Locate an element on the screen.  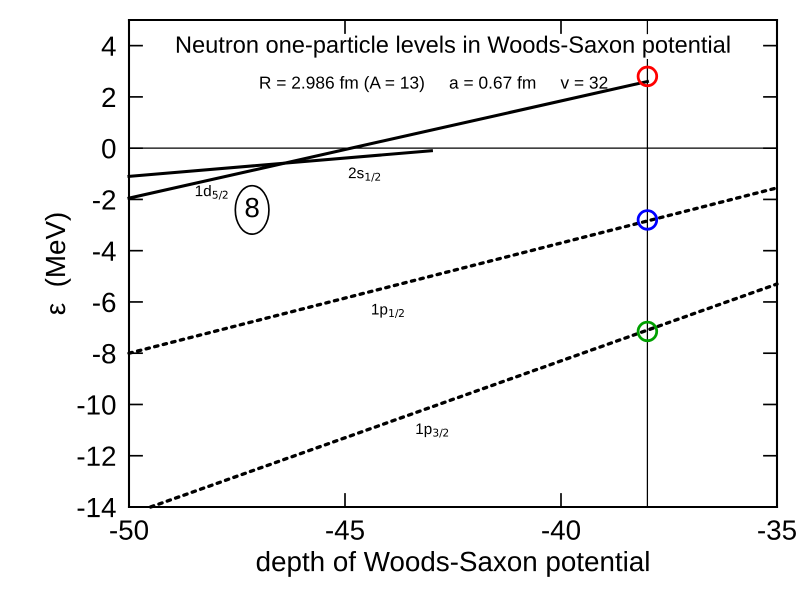
annotation: 8 is located at coordinates (252, 208).